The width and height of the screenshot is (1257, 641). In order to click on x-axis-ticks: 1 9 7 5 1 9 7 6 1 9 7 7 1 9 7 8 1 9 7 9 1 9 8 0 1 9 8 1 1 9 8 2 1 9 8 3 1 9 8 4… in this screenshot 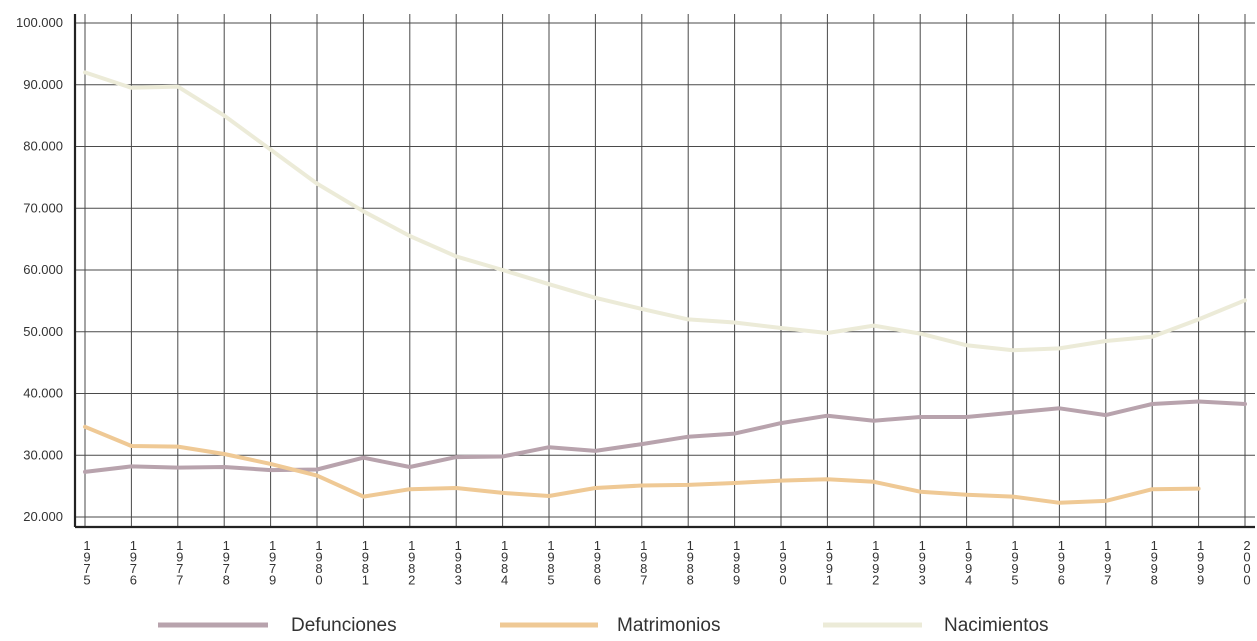, I will do `click(666, 563)`.